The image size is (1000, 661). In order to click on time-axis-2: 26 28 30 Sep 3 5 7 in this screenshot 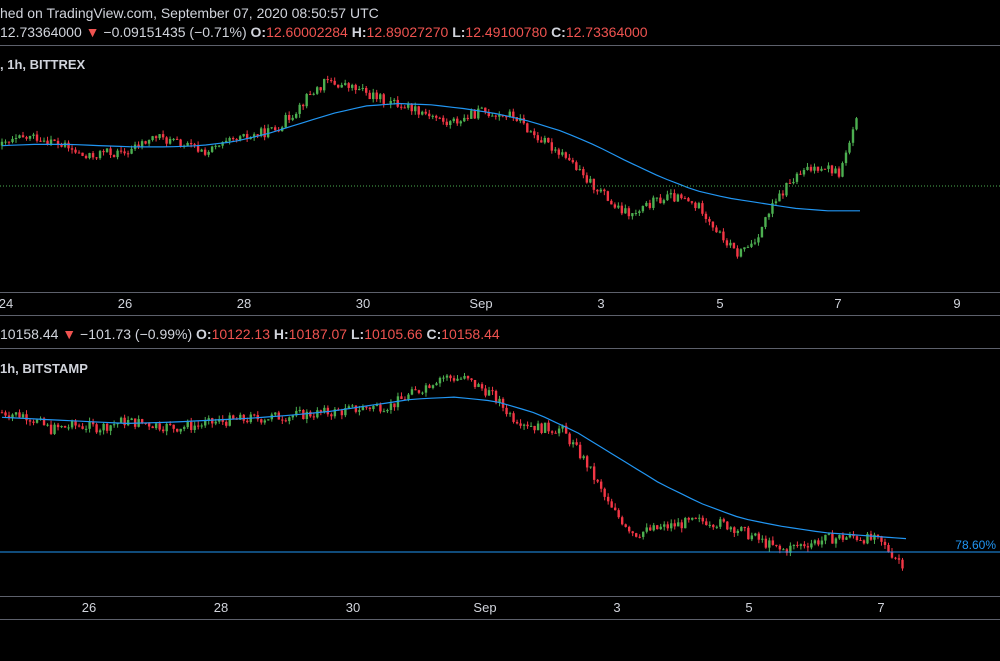, I will do `click(500, 608)`.